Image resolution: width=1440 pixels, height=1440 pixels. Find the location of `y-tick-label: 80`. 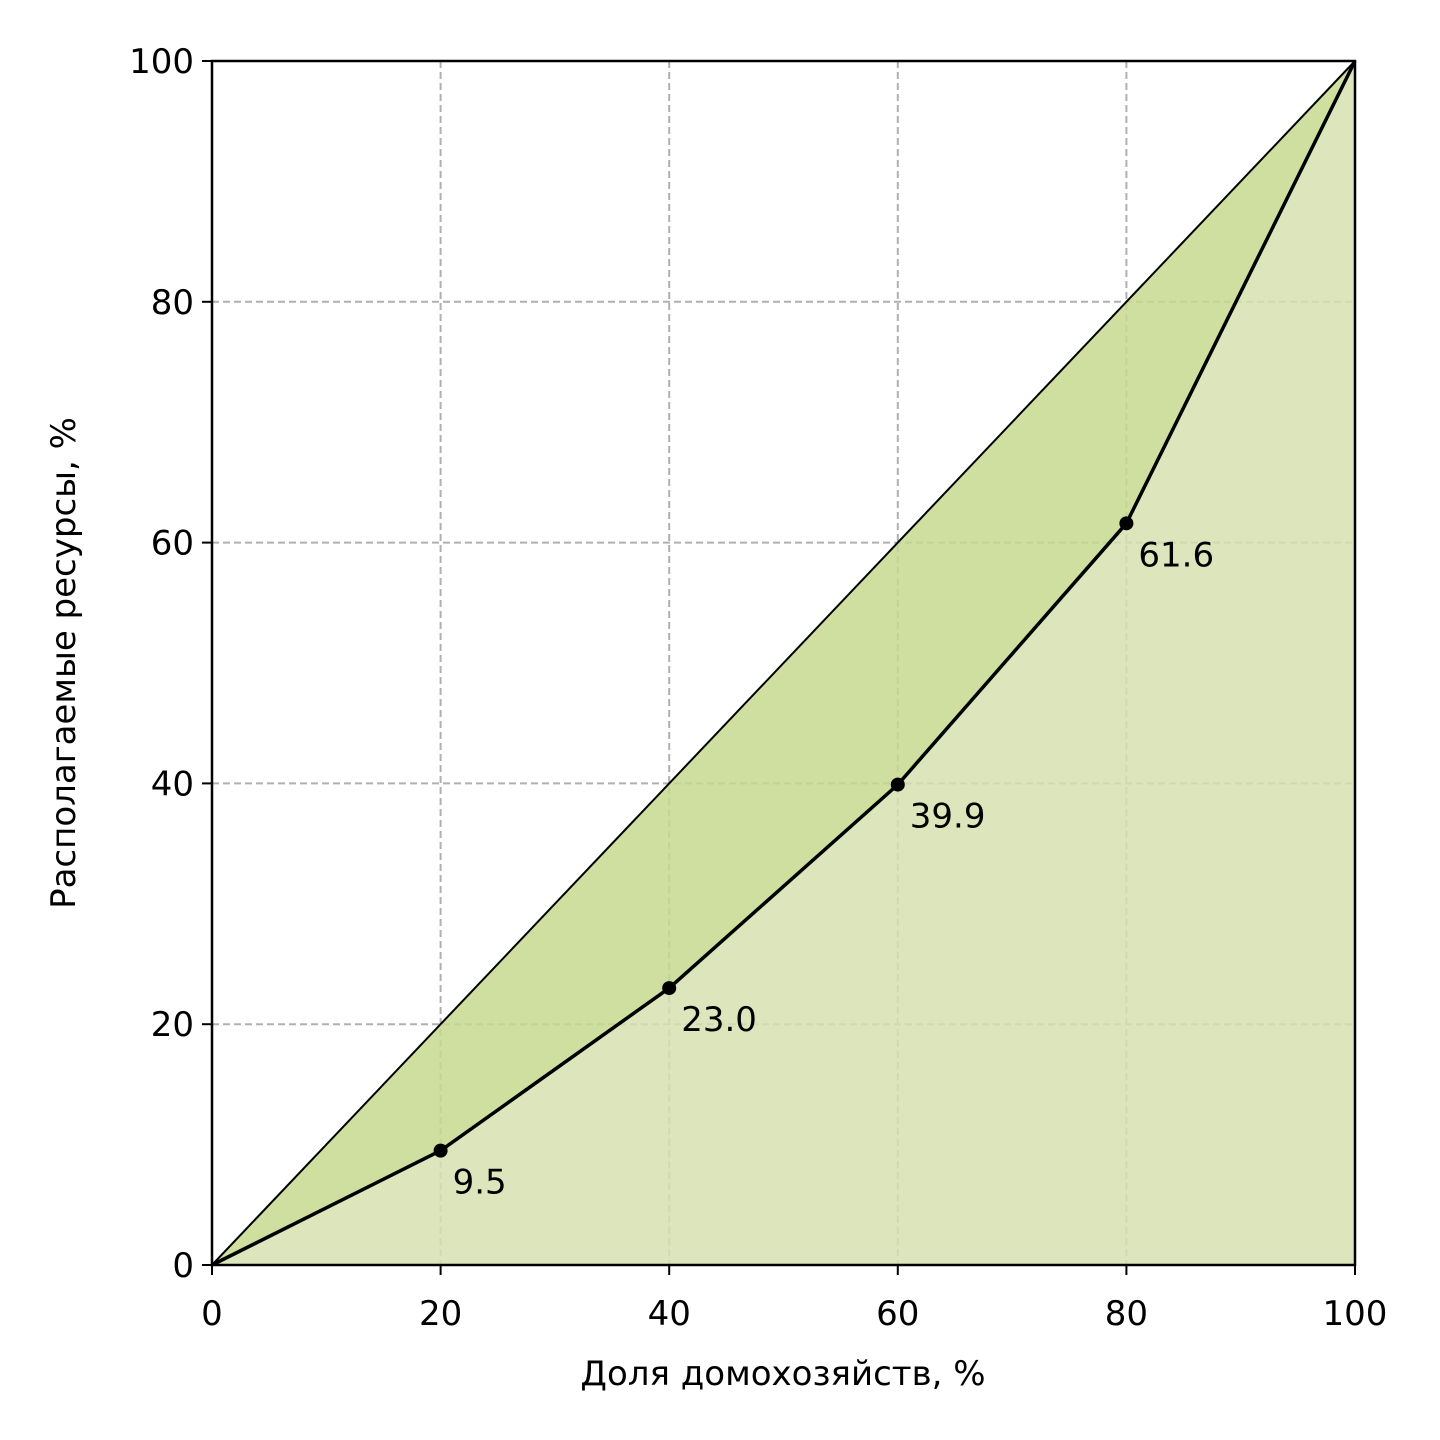

y-tick-label: 80 is located at coordinates (172, 303).